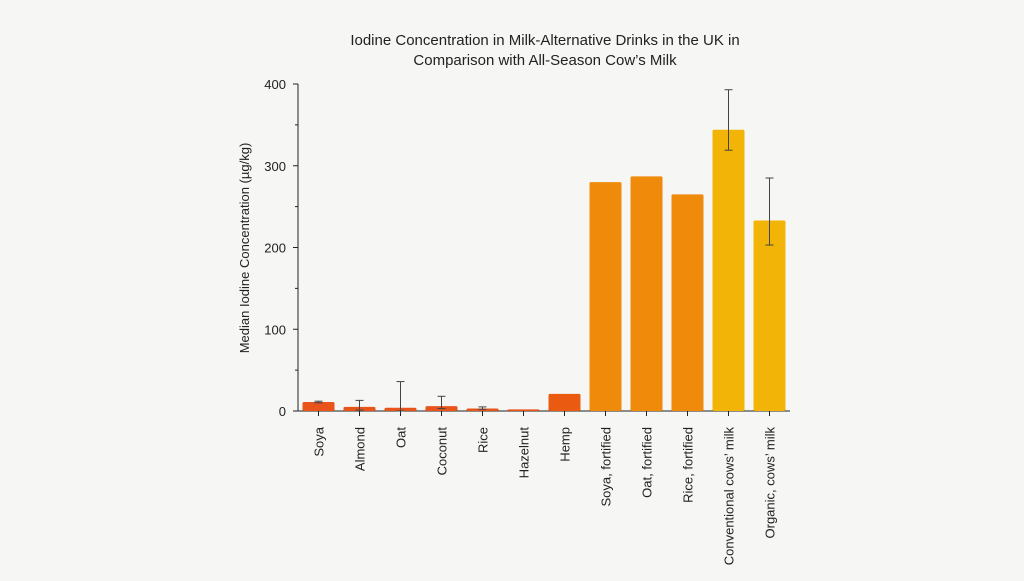  Describe the element at coordinates (275, 329) in the screenshot. I see `y-tick-label: 100` at that location.